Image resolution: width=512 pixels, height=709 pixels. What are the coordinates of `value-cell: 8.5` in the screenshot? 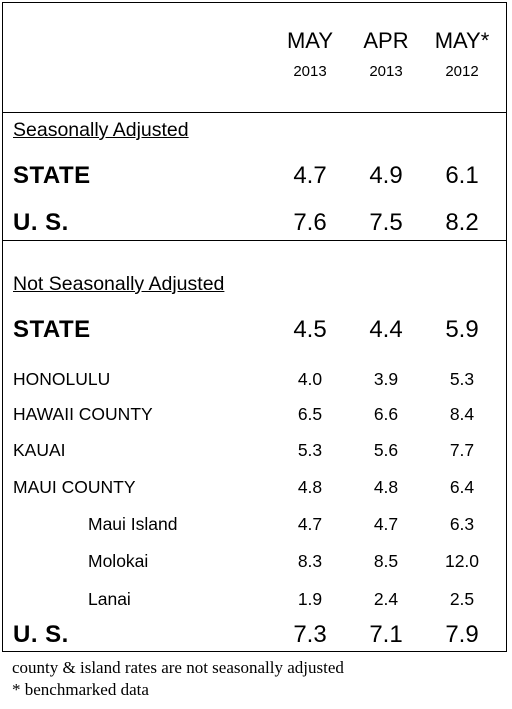 It's located at (386, 561).